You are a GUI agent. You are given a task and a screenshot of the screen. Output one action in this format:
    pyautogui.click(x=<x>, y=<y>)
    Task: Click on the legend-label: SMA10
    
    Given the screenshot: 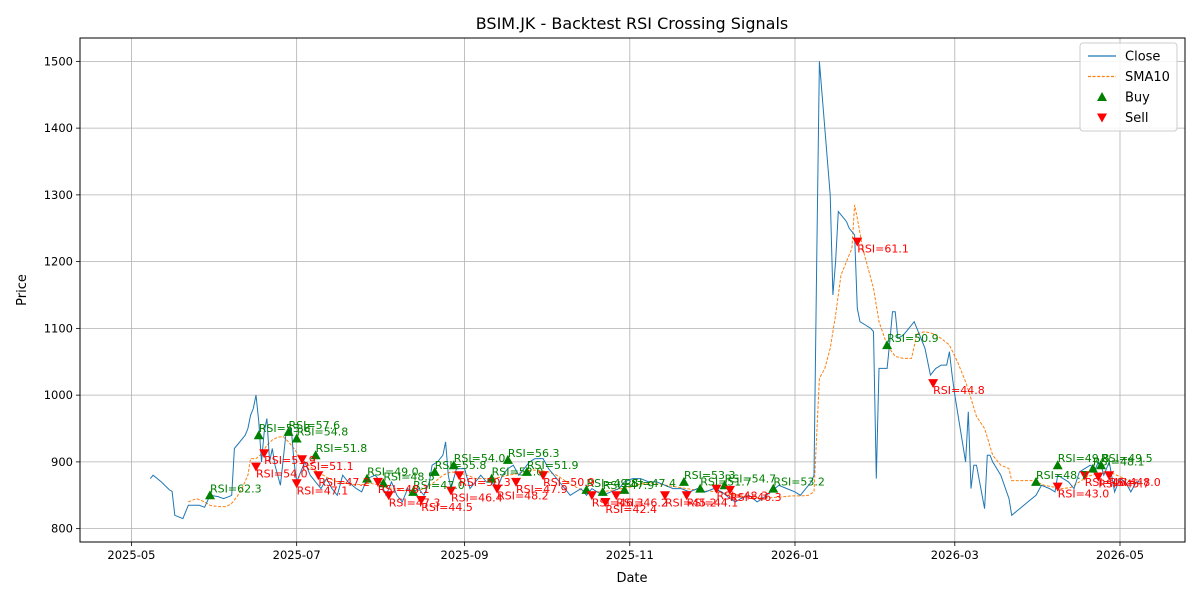 What is the action you would take?
    pyautogui.click(x=1147, y=77)
    